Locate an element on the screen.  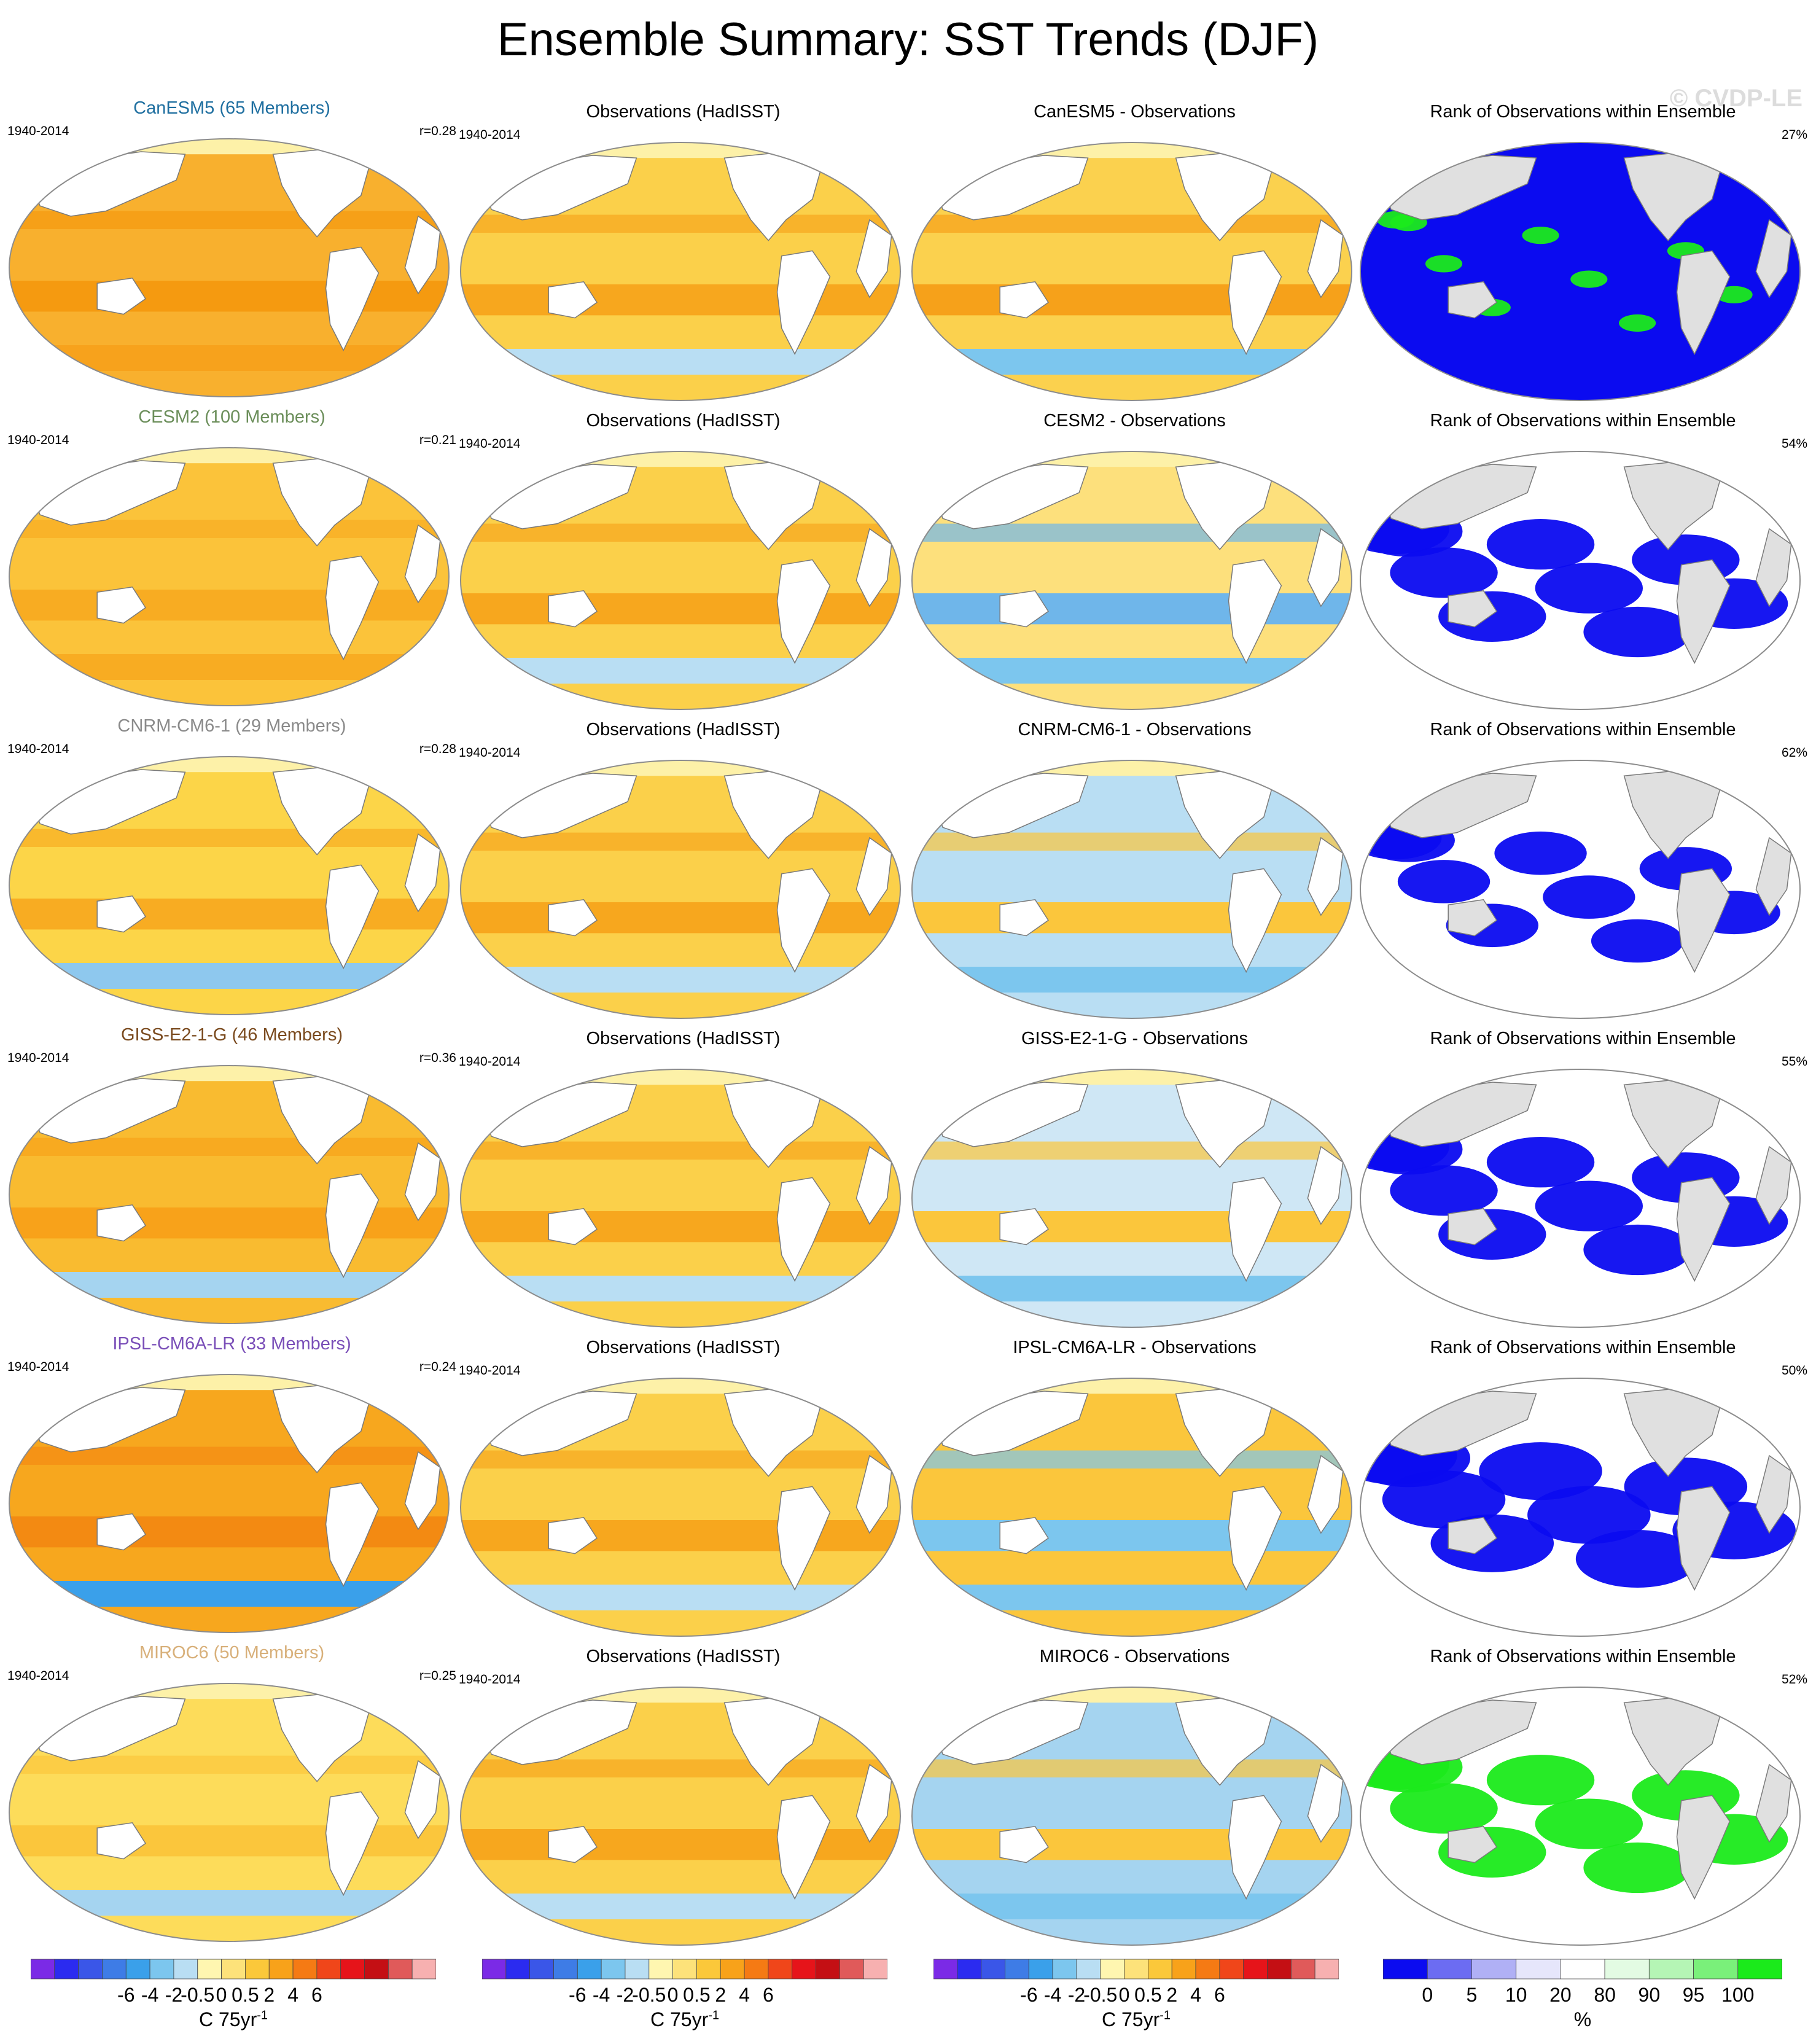
trend-colorbar-diff: -6 -4 -2 -0.5 0 0.5 2 4 6 C 75yr-1 is located at coordinates (1136, 2001).